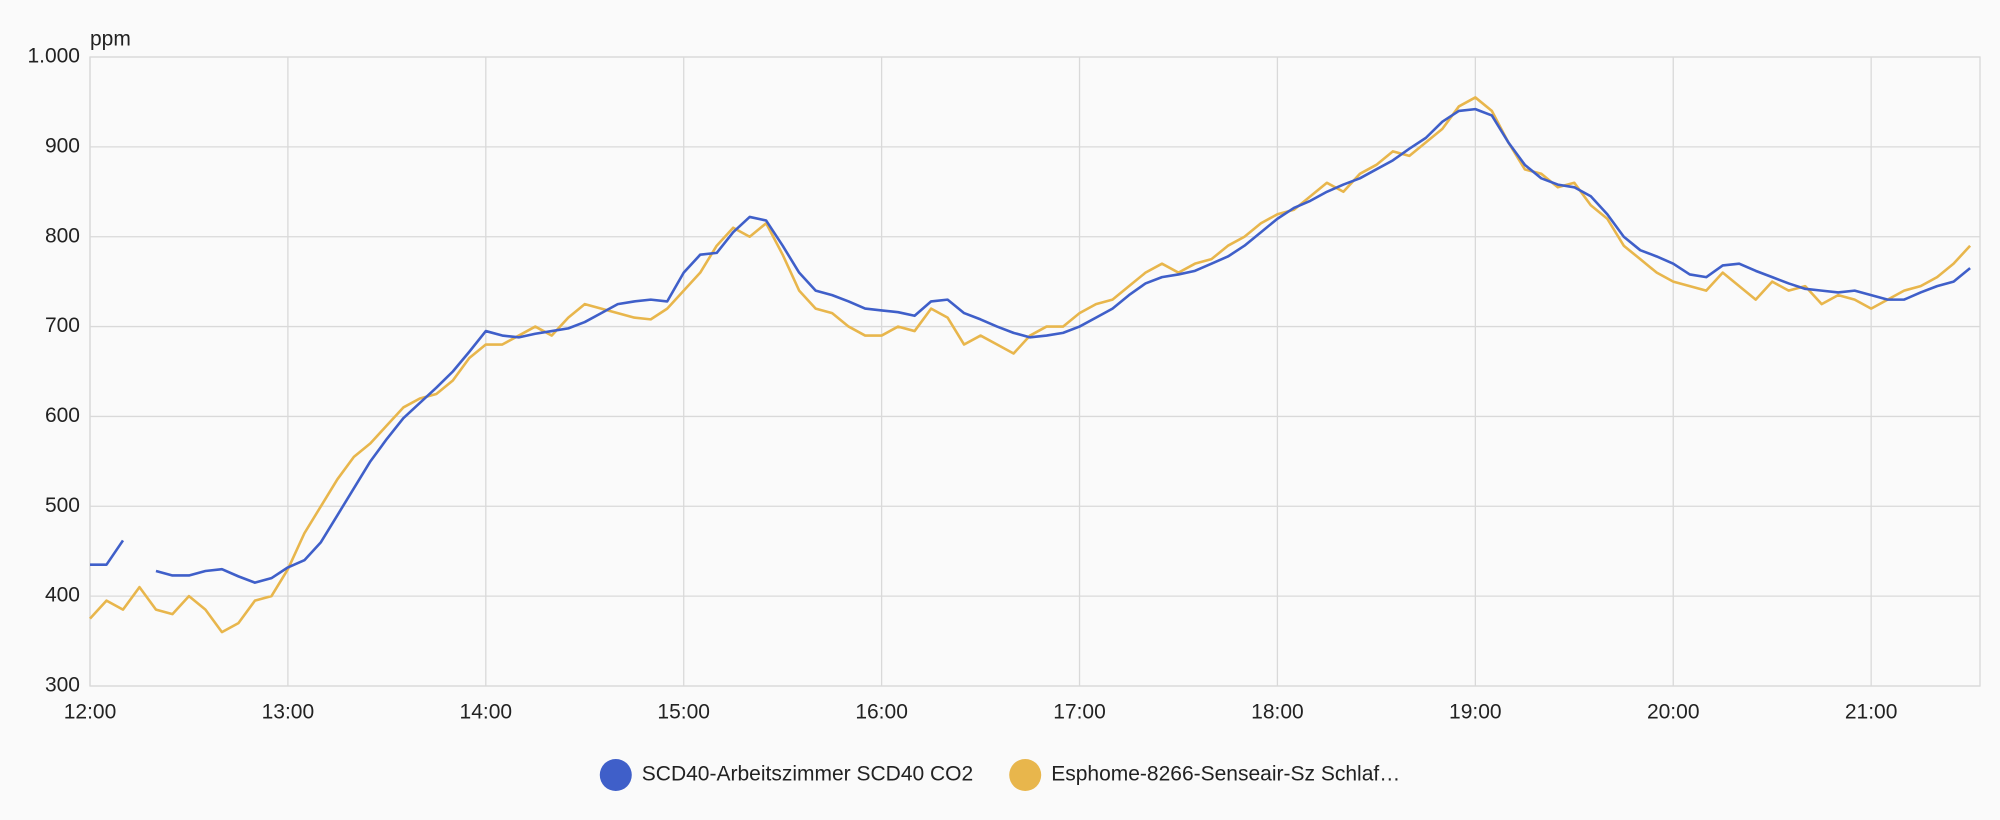 This screenshot has height=820, width=2000. Describe the element at coordinates (62, 415) in the screenshot. I see `y-tick-label: 600` at that location.